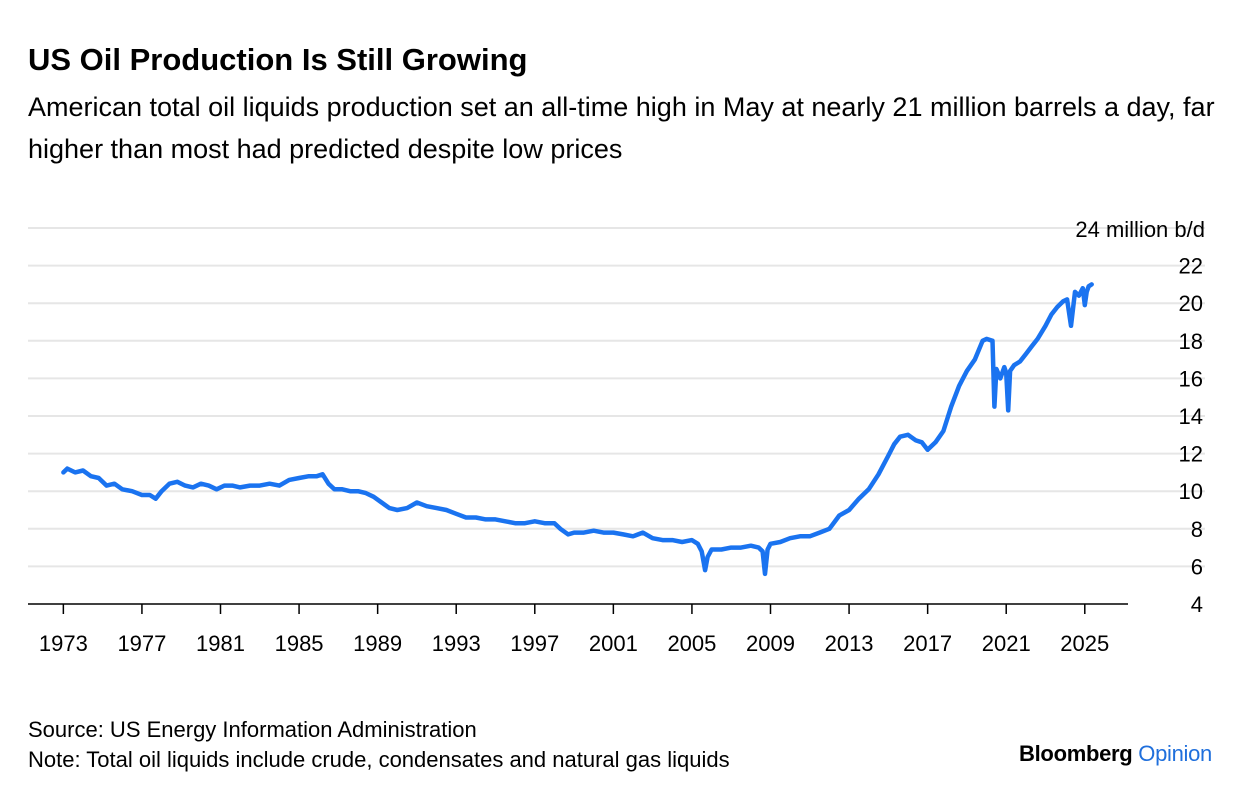  I want to click on x-tick-label: 1989, so click(377, 643).